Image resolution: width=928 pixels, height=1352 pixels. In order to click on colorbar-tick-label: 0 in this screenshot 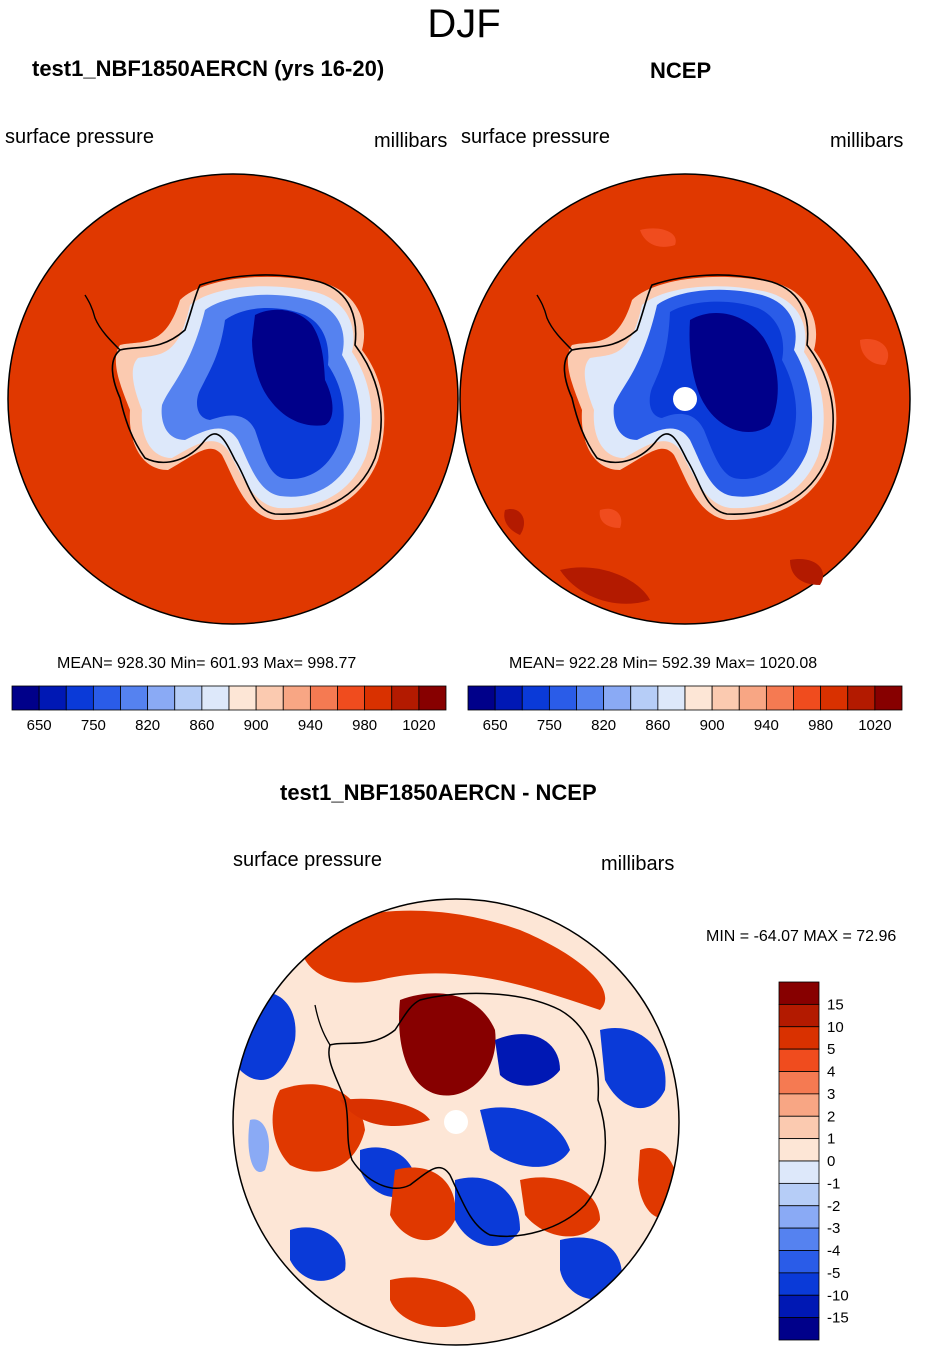, I will do `click(831, 1161)`.